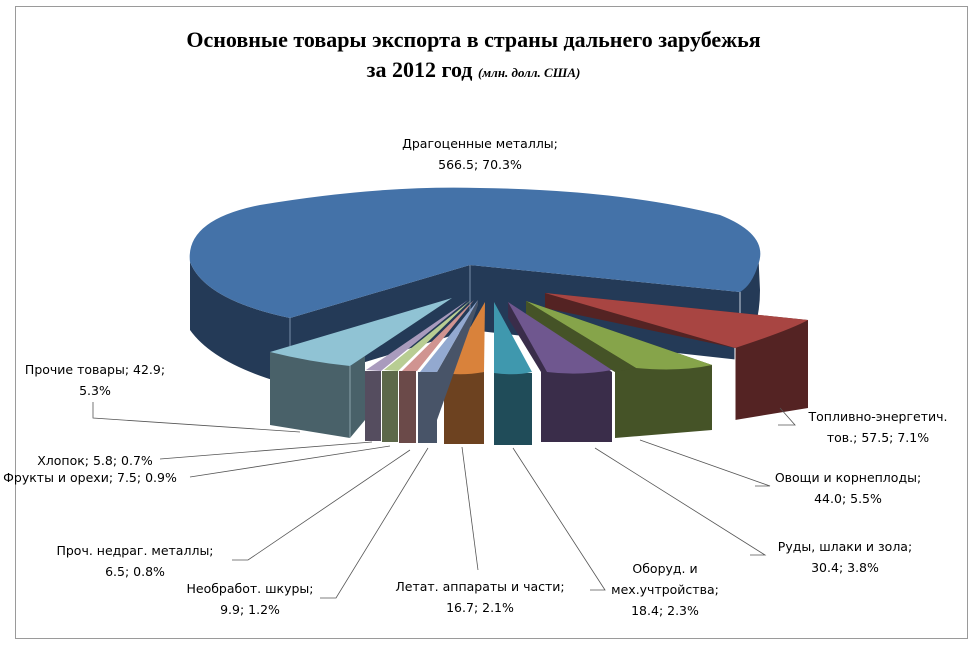  What do you see at coordinates (470, 508) in the screenshot?
I see `leader-aircraft` at bounding box center [470, 508].